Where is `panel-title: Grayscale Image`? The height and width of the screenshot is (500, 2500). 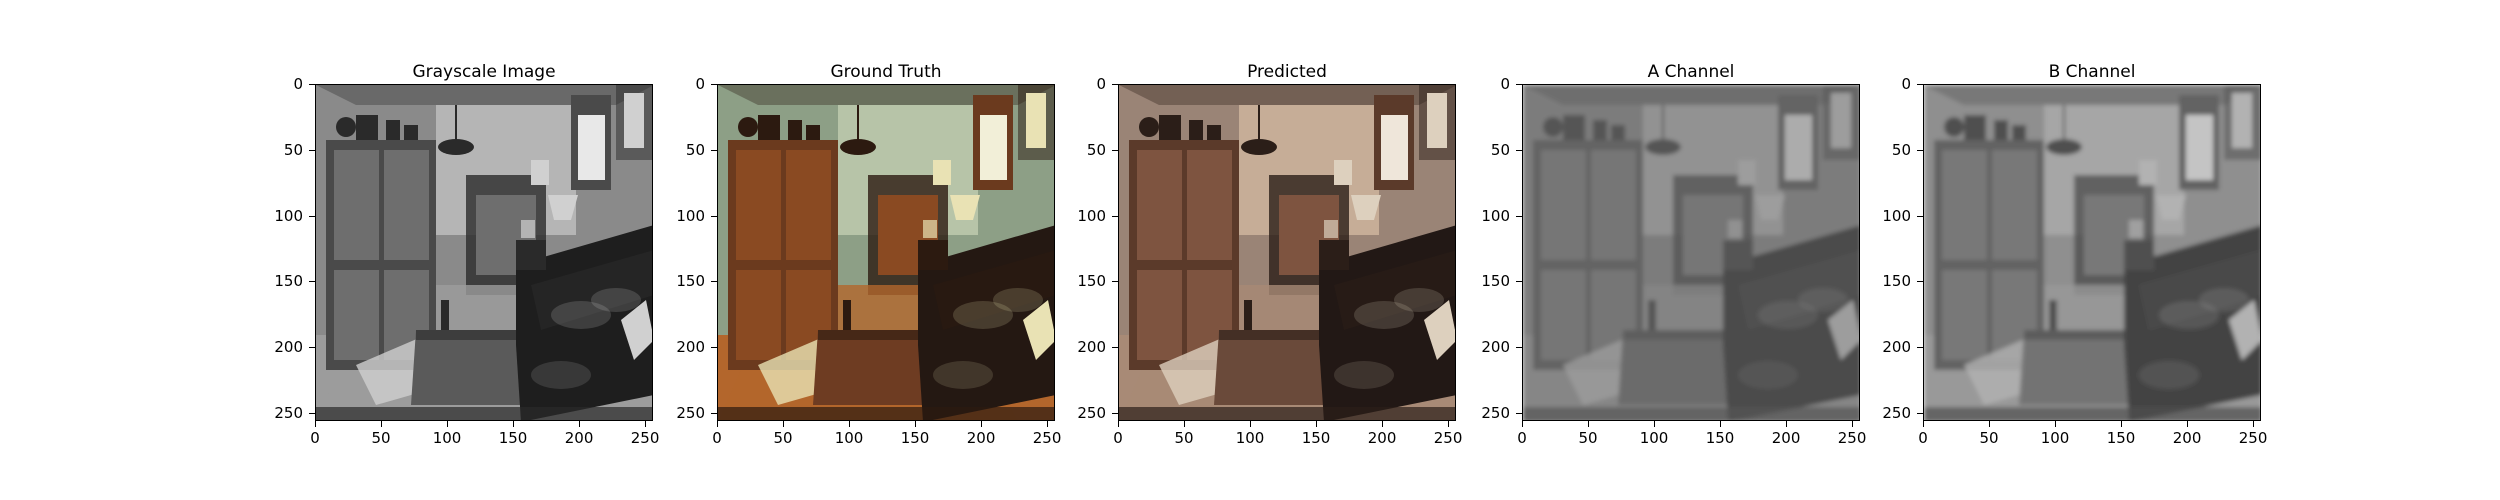
panel-title: Grayscale Image is located at coordinates (484, 72).